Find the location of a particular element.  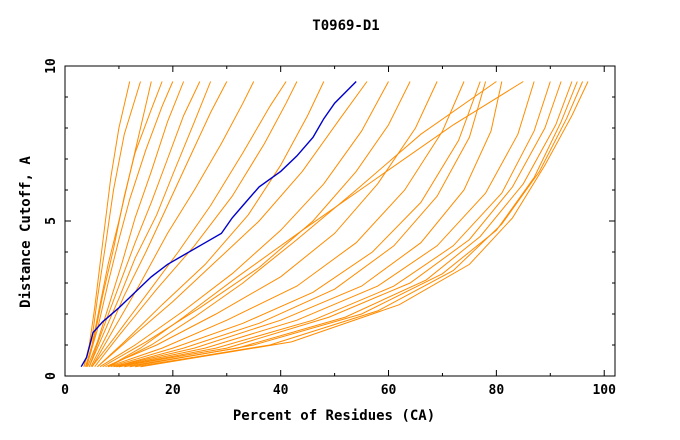

y-tick-label: 0 is located at coordinates (51, 376).